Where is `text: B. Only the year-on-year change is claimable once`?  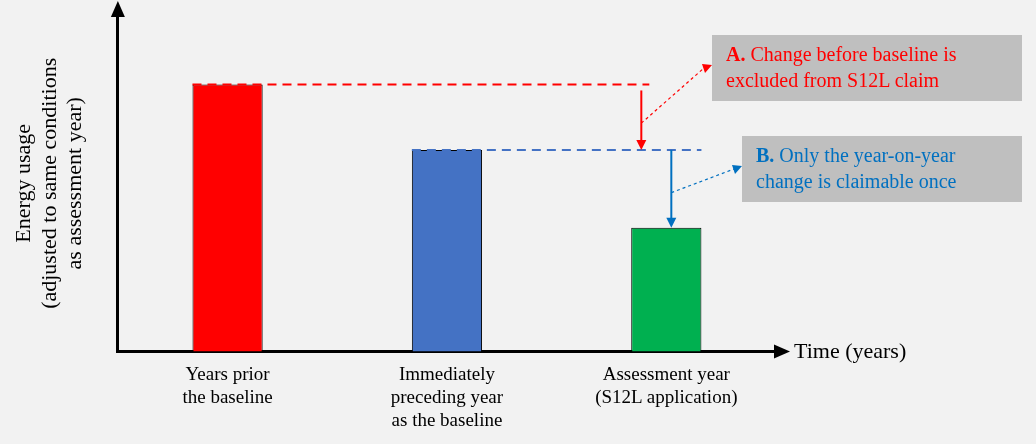 text: B. Only the year-on-year change is claimable once is located at coordinates (856, 168).